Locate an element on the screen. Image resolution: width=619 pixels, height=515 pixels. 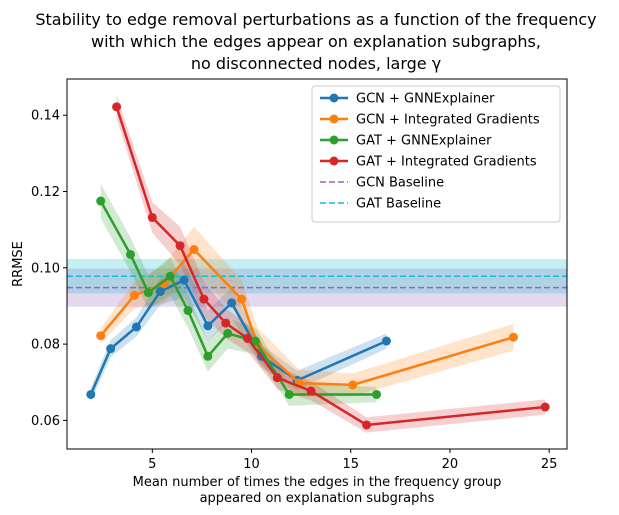
legend-label: GCN Baseline is located at coordinates (400, 183).